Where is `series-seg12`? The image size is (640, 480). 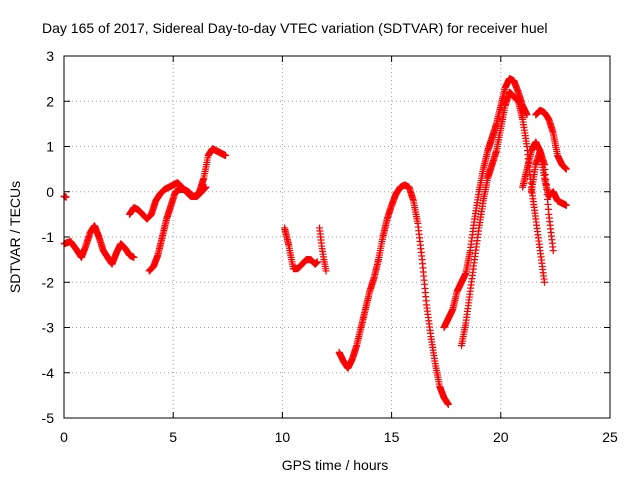
series-seg12 is located at coordinates (557, 198).